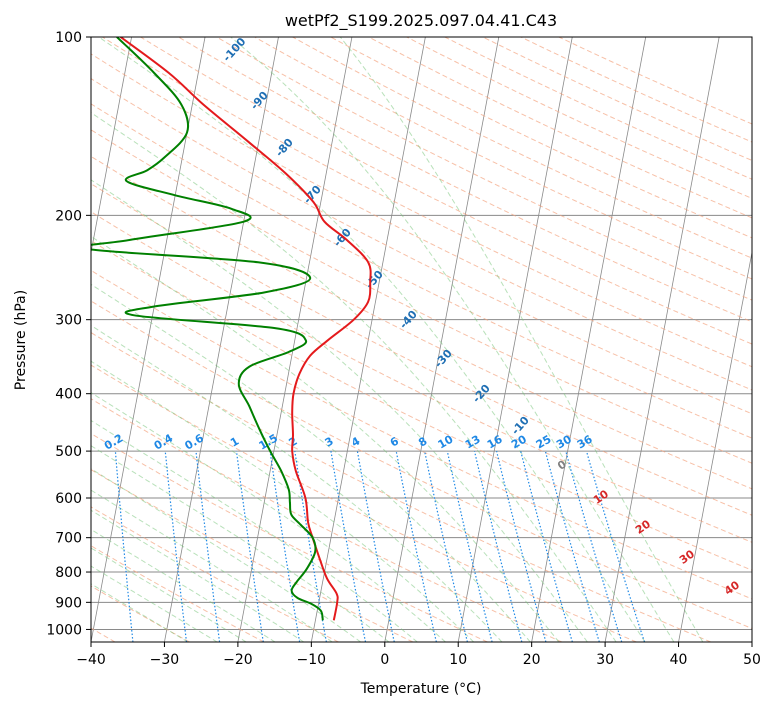 The image size is (775, 708). I want to click on y-tick-label: 500, so click(68, 452).